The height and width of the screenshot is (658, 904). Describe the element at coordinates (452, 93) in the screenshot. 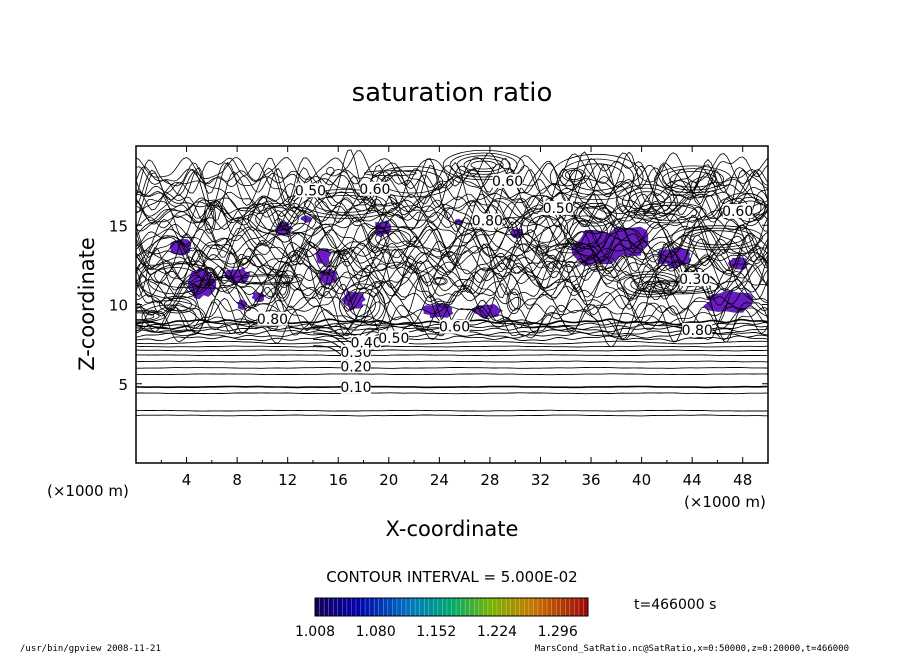

I see `chart-title: saturation ratio` at that location.